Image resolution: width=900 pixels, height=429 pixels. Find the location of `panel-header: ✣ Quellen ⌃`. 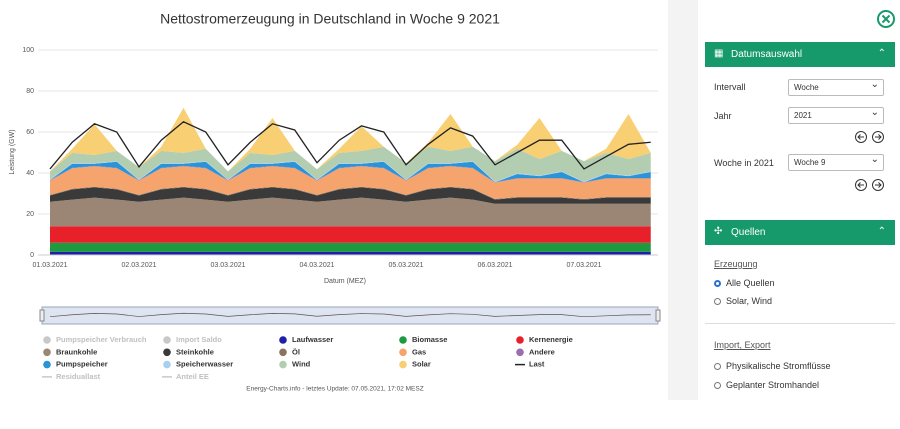

panel-header: ✣ Quellen ⌃ is located at coordinates (800, 232).